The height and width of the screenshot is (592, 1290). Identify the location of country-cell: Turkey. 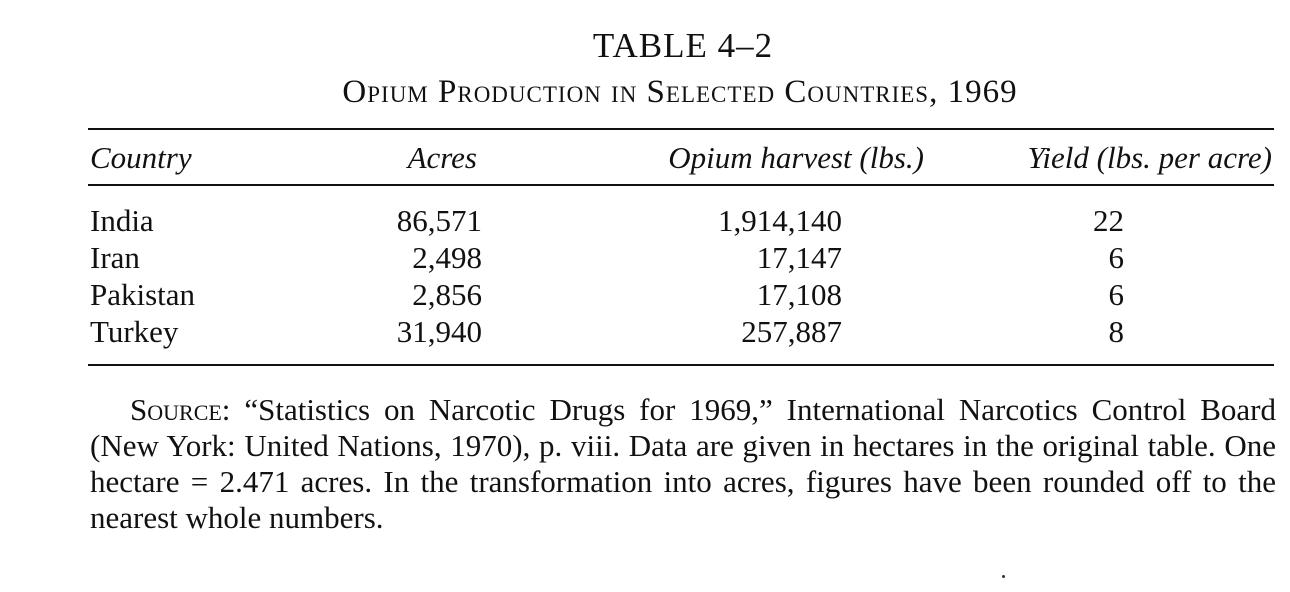
(134, 331).